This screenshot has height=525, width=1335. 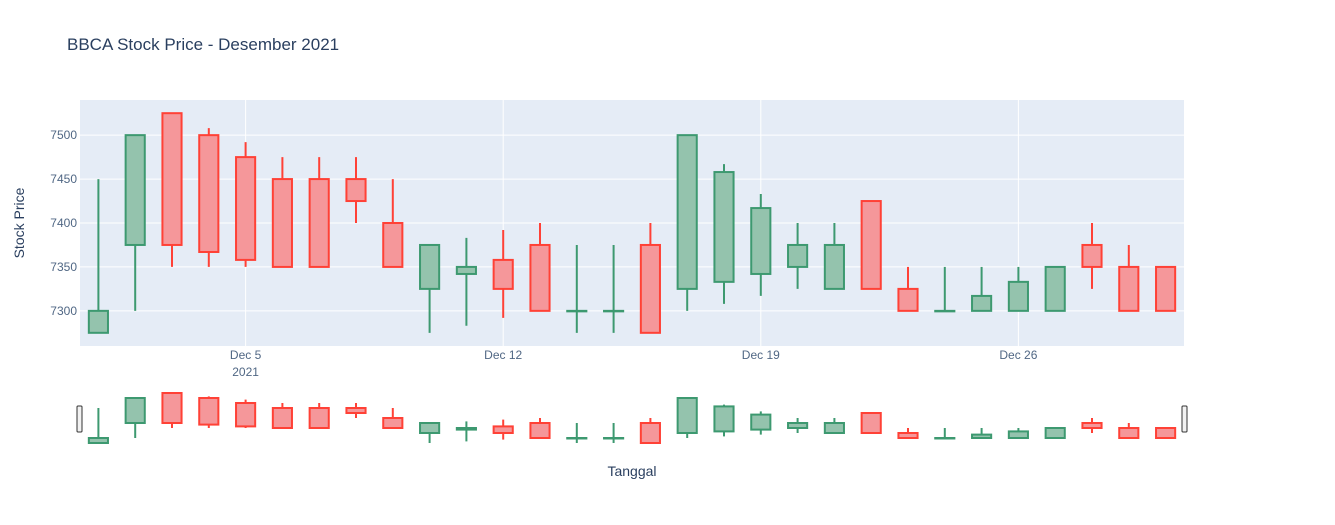 I want to click on y-tick-label: 7400, so click(x=63, y=223).